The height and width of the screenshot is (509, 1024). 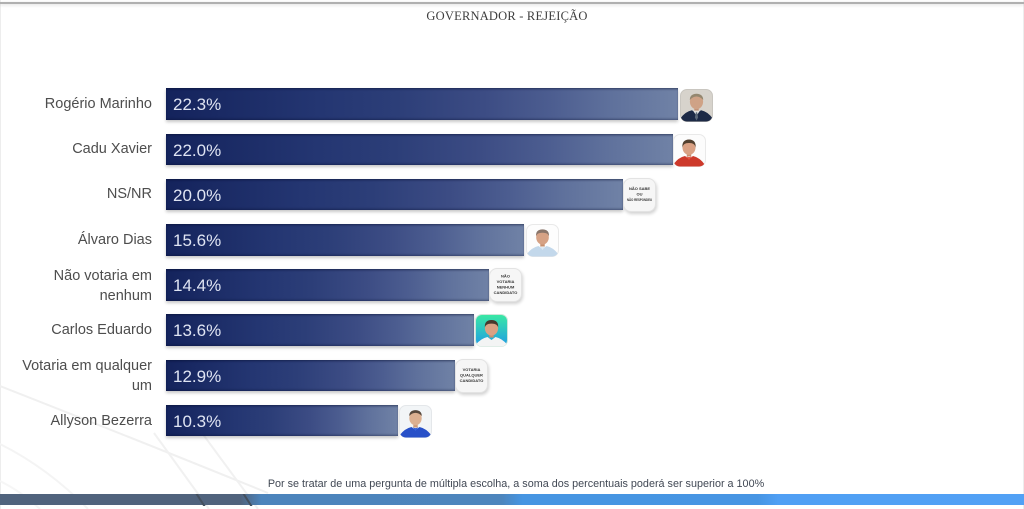 What do you see at coordinates (639, 198) in the screenshot?
I see `svg-text: NÃO RESPONDEU` at bounding box center [639, 198].